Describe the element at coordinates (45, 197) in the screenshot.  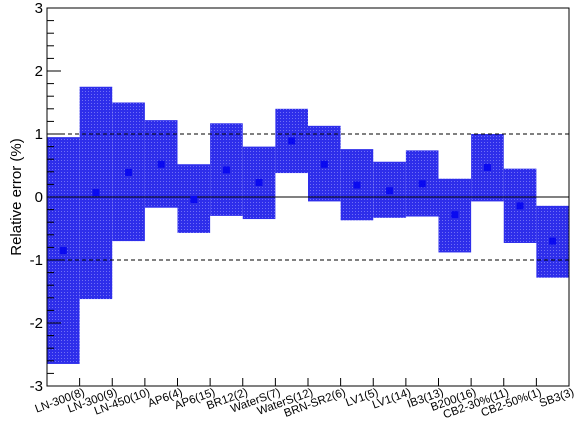
I see `y-axis: -3 -2 -1 0 1 2 3` at that location.